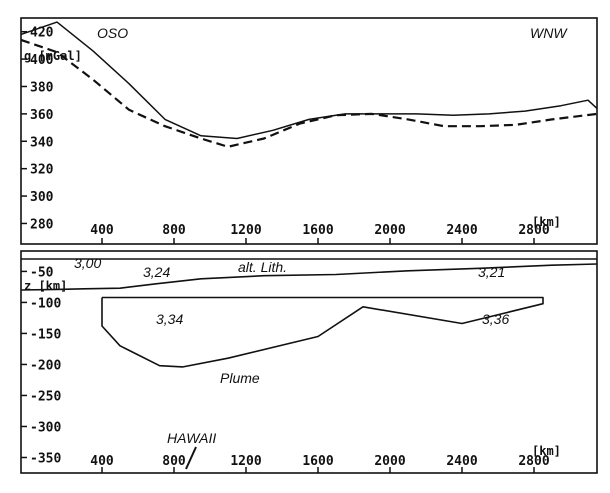 The width and height of the screenshot is (610, 493). Describe the element at coordinates (174, 461) in the screenshot. I see `cross-section-x-tick-label: 800` at that location.